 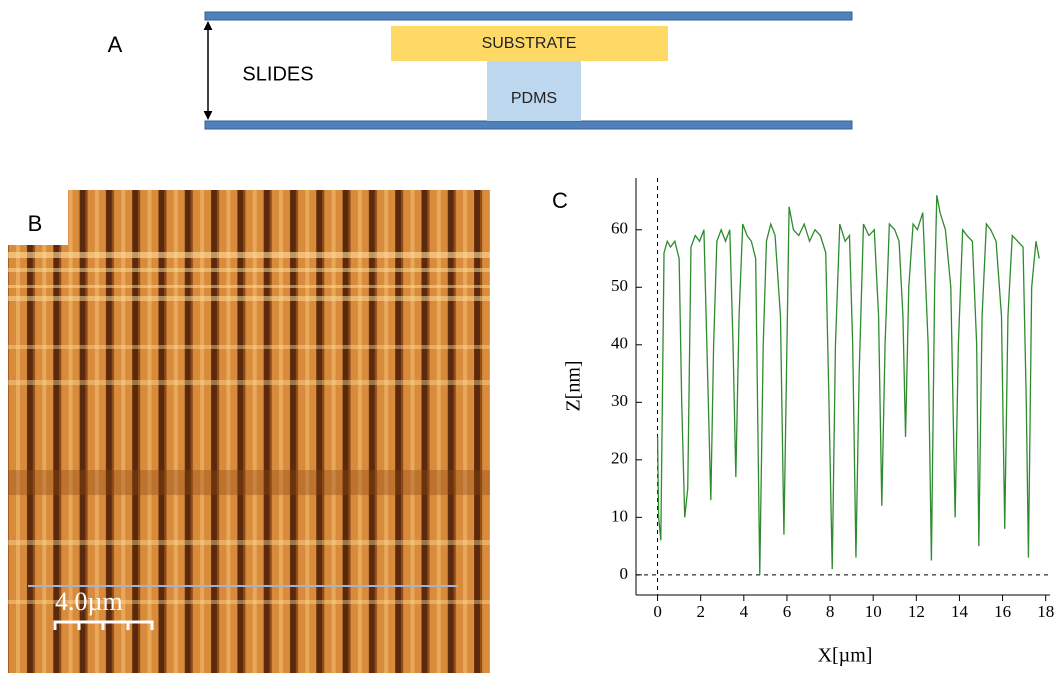 What do you see at coordinates (619, 400) in the screenshot?
I see `y-tick-label: 30` at bounding box center [619, 400].